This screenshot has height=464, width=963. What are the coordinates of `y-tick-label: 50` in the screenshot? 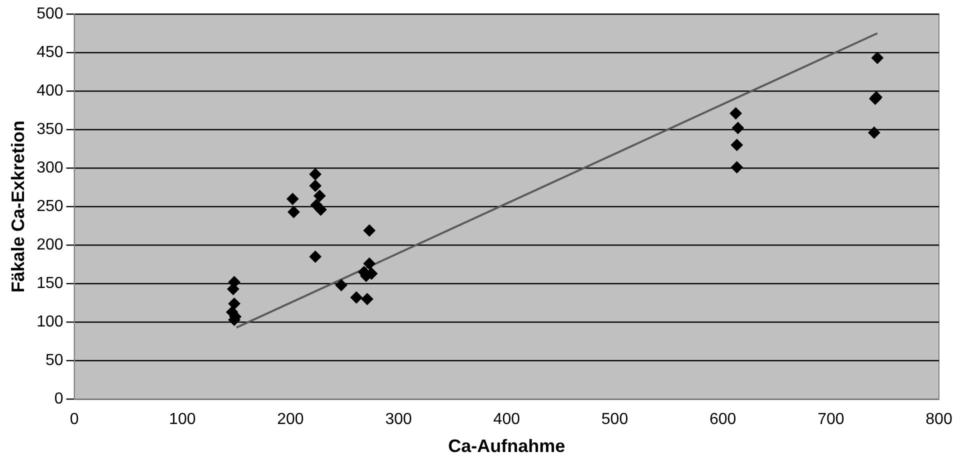 It's located at (55, 361).